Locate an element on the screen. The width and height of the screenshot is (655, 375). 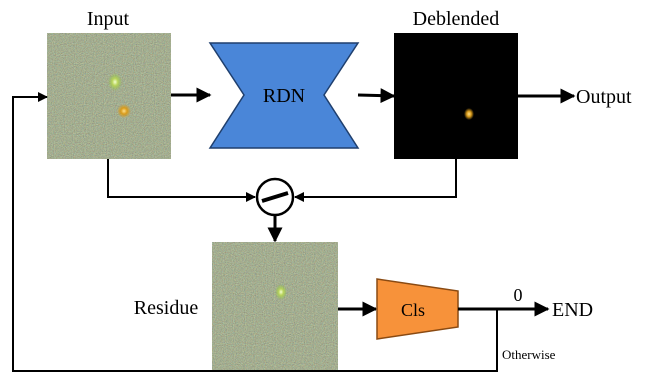
residue-label: Residue is located at coordinates (166, 308).